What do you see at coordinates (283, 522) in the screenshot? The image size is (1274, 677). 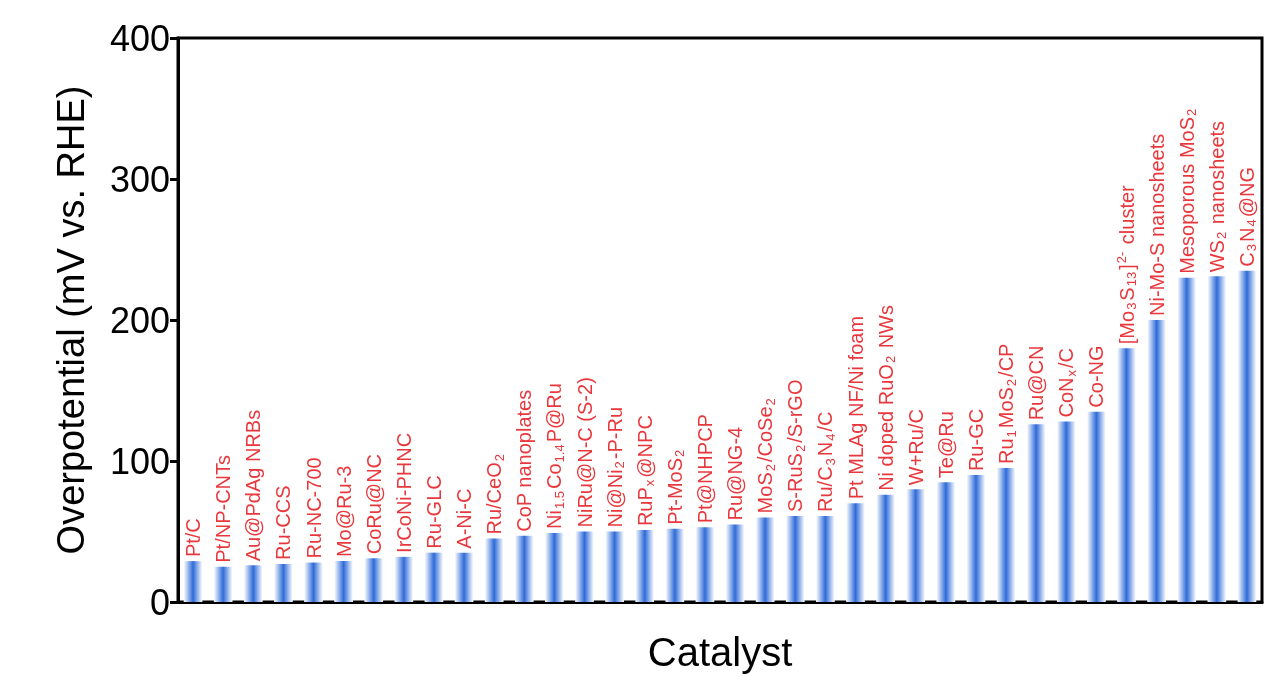 I see `x-tick-label: Ru-CCS` at bounding box center [283, 522].